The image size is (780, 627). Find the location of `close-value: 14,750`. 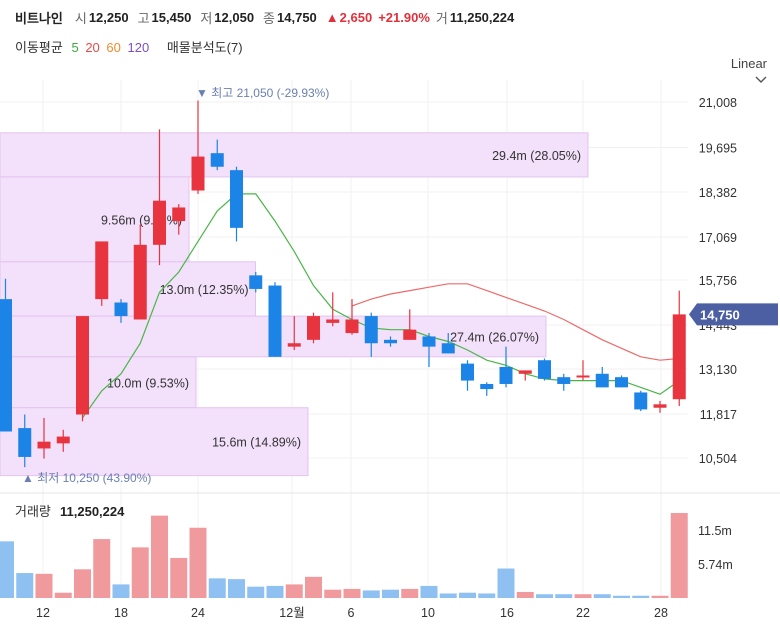

close-value: 14,750 is located at coordinates (297, 17).